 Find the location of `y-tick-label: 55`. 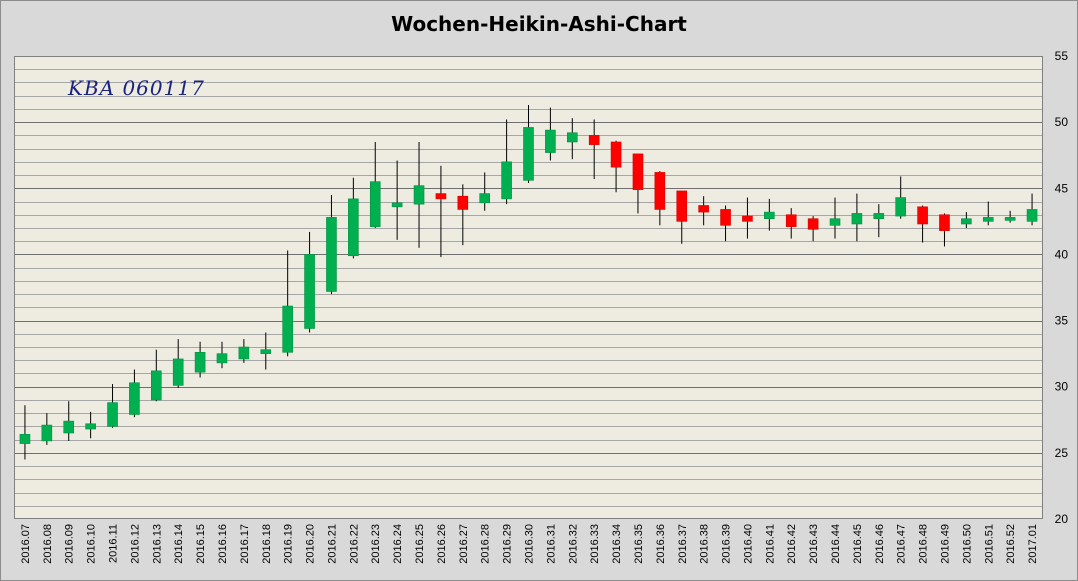

y-tick-label: 55 is located at coordinates (1062, 56).